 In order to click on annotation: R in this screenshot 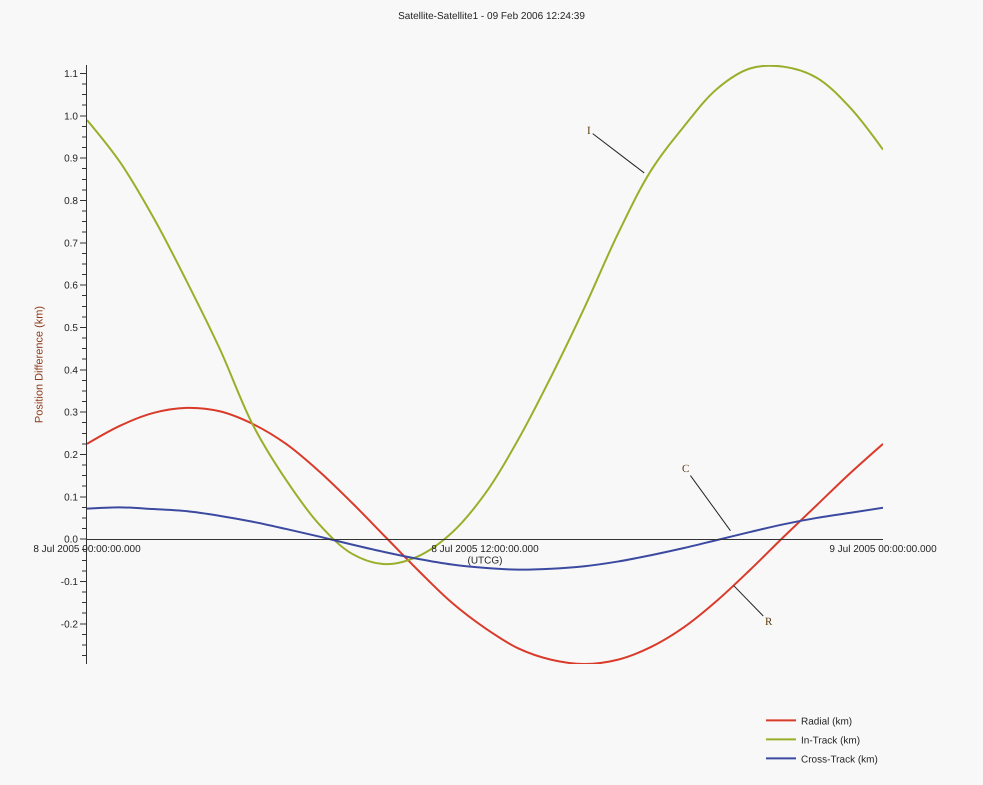, I will do `click(769, 622)`.